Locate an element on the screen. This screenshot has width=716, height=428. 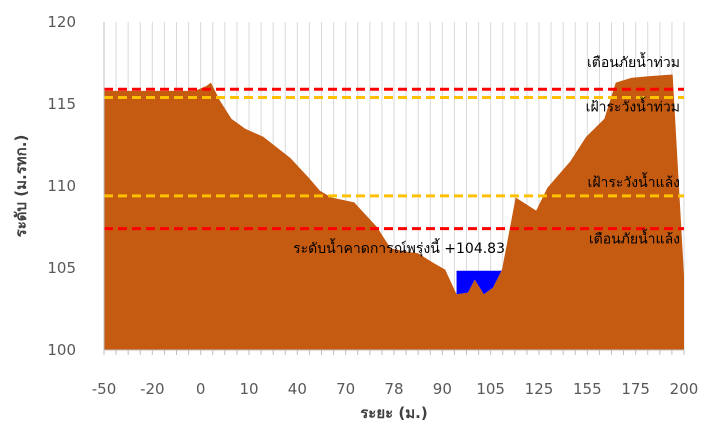
x-tick-label: 70 is located at coordinates (345, 389).